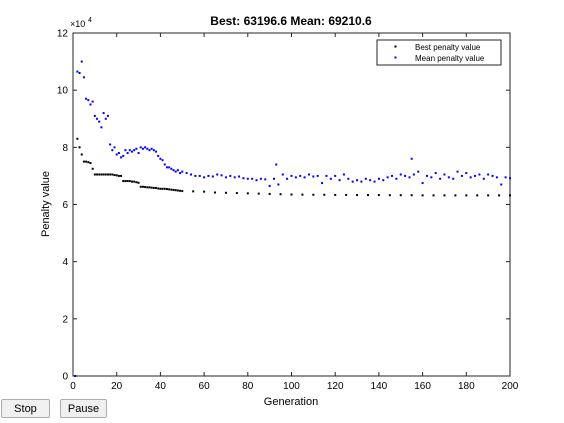  What do you see at coordinates (83, 408) in the screenshot?
I see `pause-button: Pause` at bounding box center [83, 408].